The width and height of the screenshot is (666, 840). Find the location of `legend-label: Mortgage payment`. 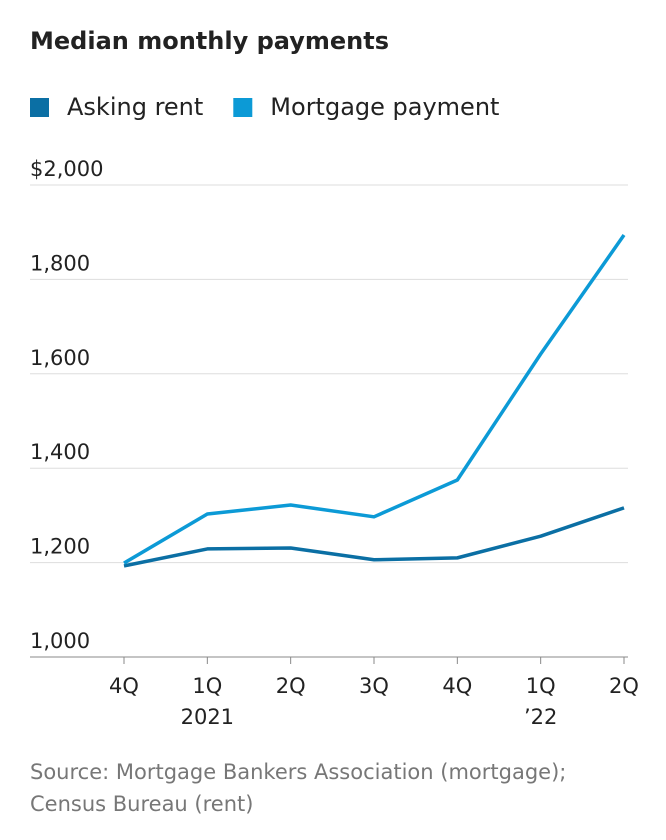

legend-label: Mortgage payment is located at coordinates (384, 107).